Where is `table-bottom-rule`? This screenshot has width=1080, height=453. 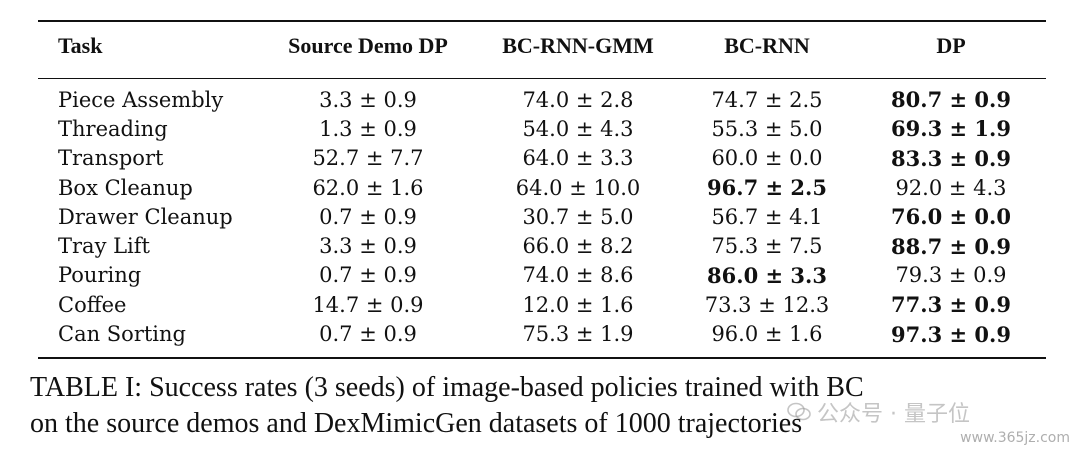
table-bottom-rule is located at coordinates (542, 357).